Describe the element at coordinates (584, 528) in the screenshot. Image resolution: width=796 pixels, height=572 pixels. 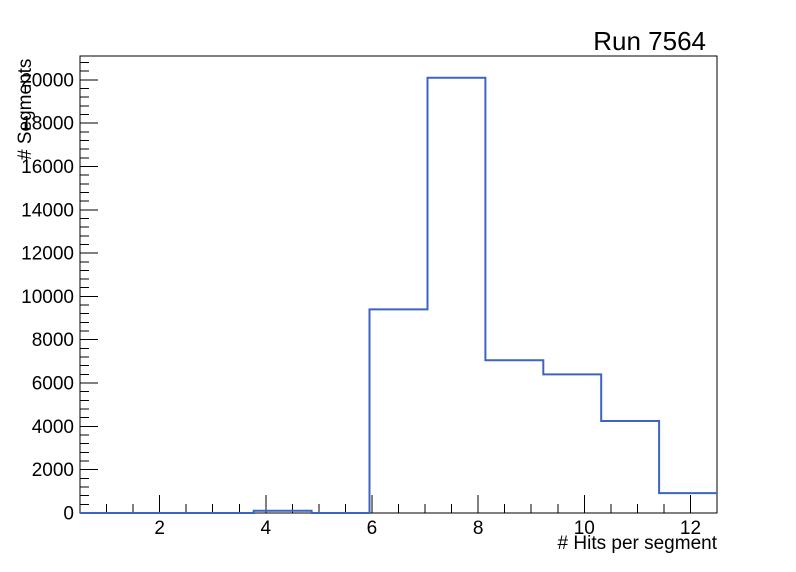
I see `svg-text: 10` at that location.